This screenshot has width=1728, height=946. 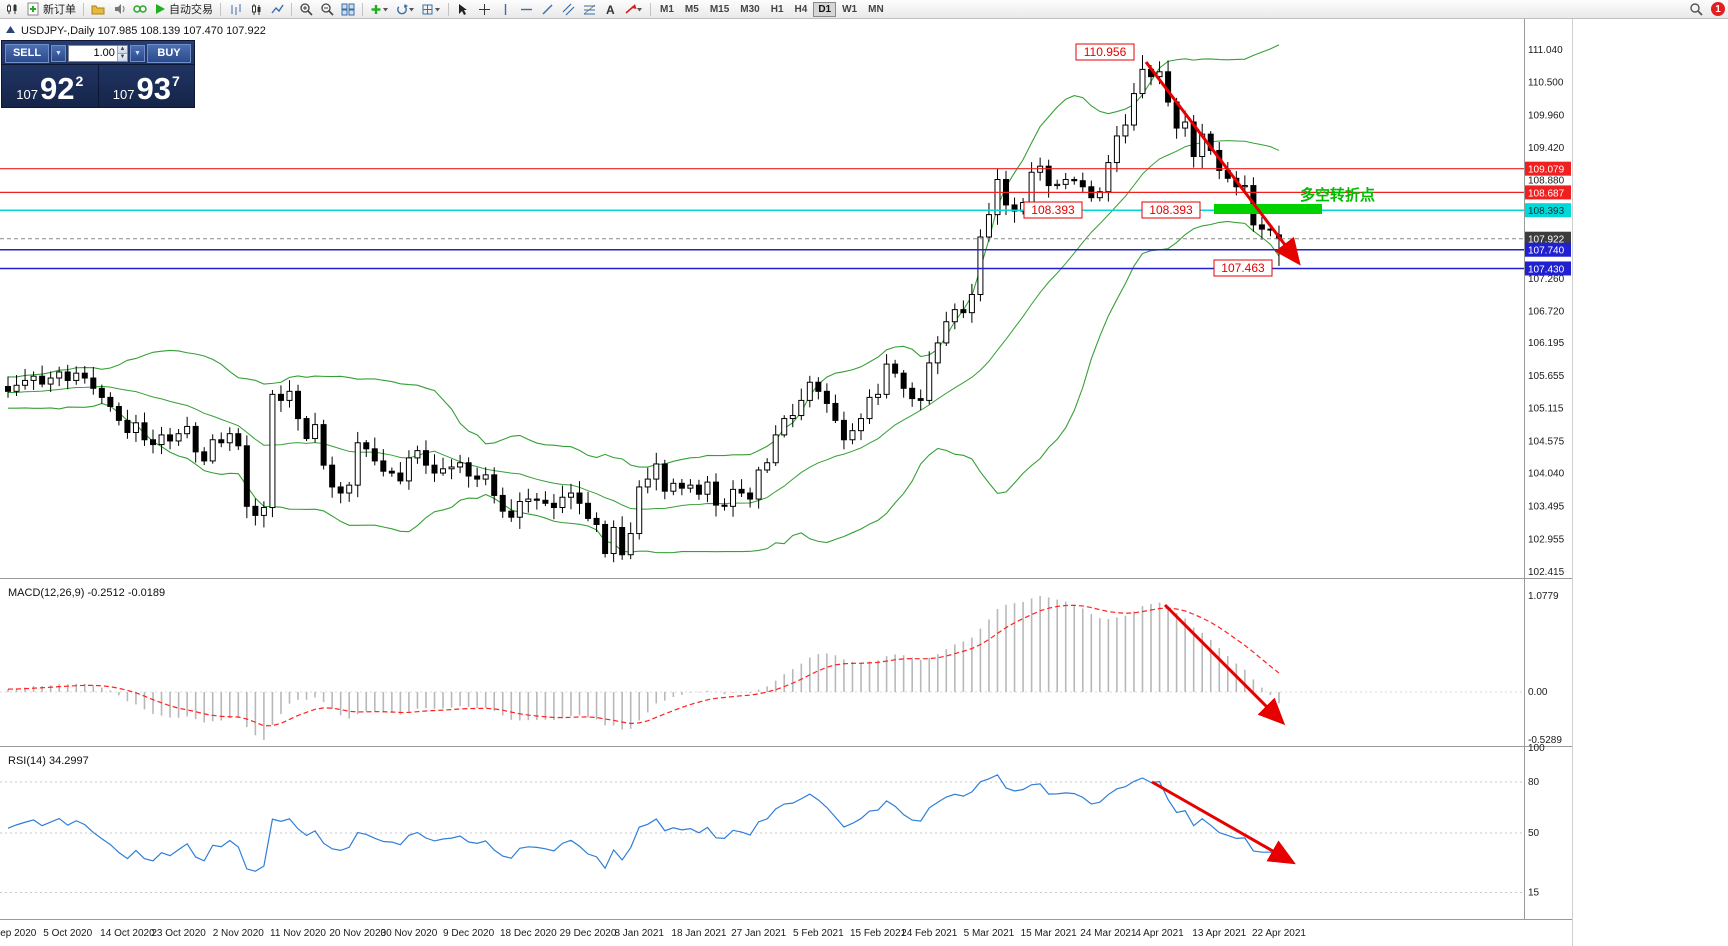 What do you see at coordinates (698, 933) in the screenshot?
I see `date-label: 18 Jan 2021` at bounding box center [698, 933].